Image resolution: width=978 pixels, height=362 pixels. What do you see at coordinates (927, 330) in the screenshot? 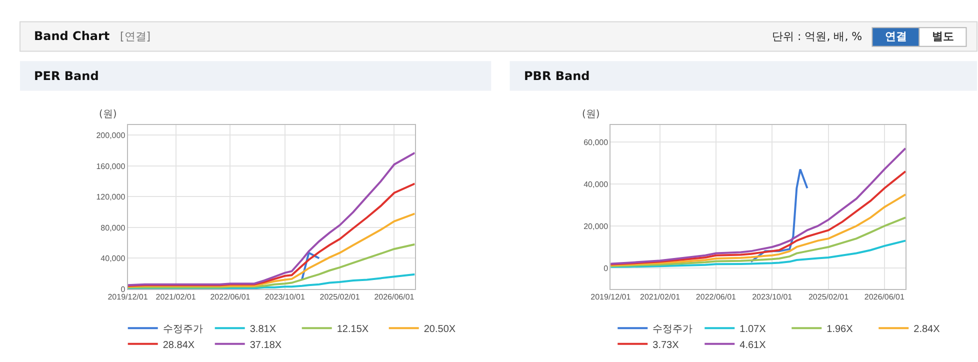
I see `legend-label: 2.84X` at bounding box center [927, 330].